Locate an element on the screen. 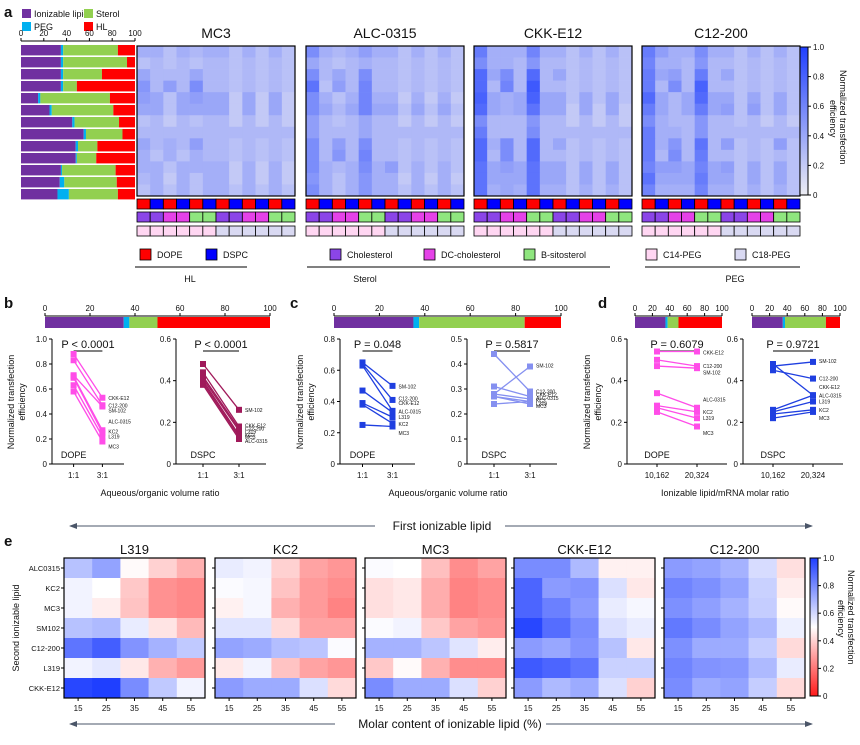 The height and width of the screenshot is (745, 860). series-line-mc3 is located at coordinates (677, 419).